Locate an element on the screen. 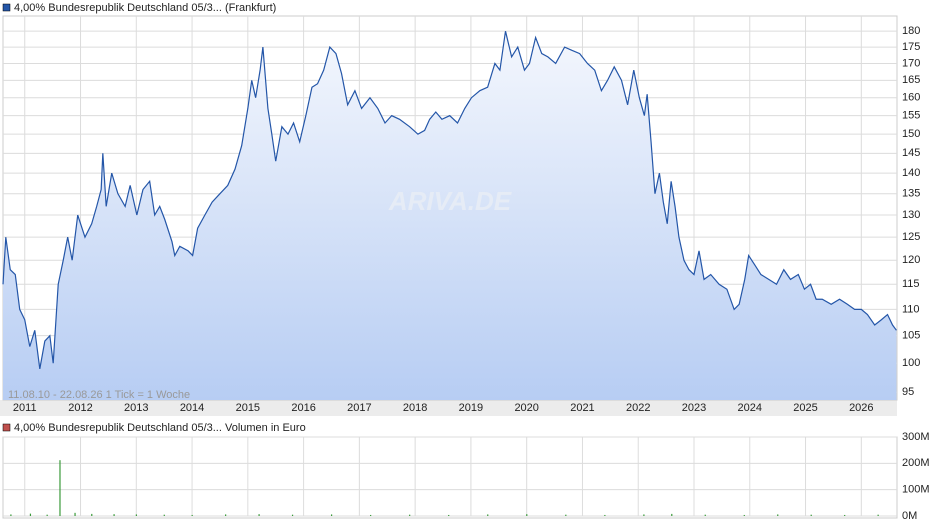  y-tick-label: 145 is located at coordinates (911, 153).